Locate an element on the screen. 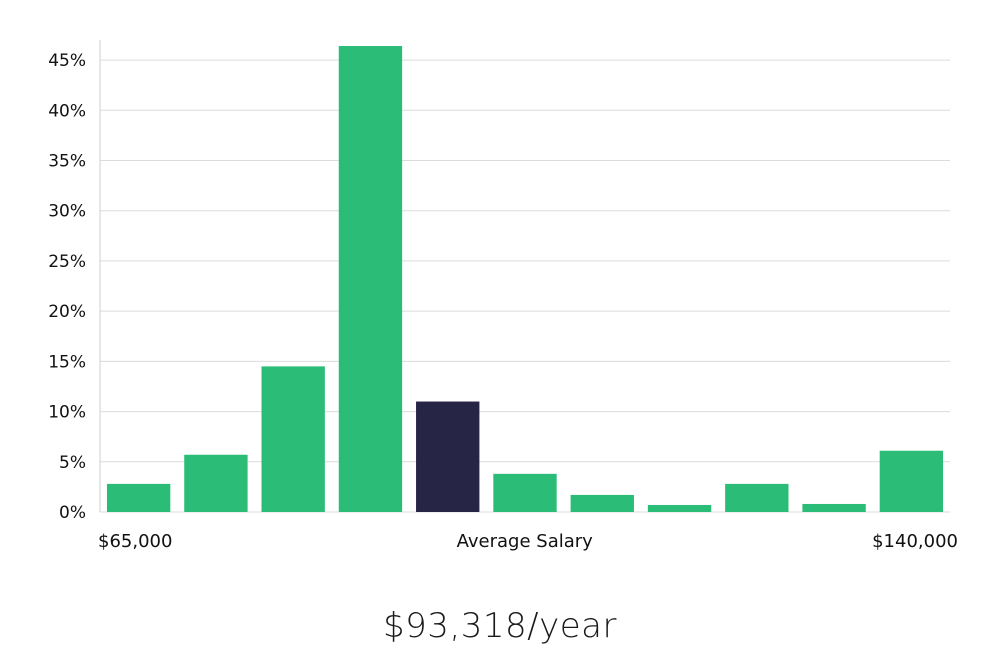  y-tick-label: 30% is located at coordinates (67, 212).